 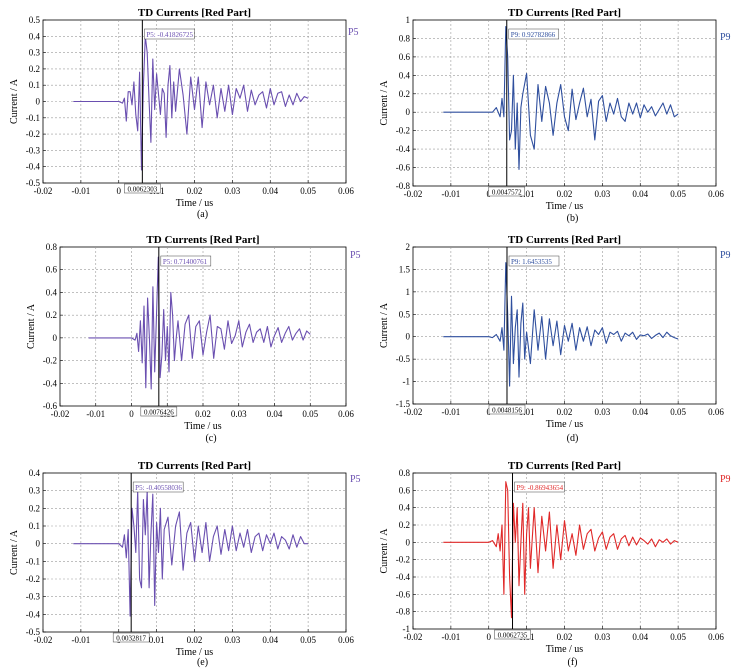 I want to click on y-tick-label: 0.1, so click(x=34, y=526).